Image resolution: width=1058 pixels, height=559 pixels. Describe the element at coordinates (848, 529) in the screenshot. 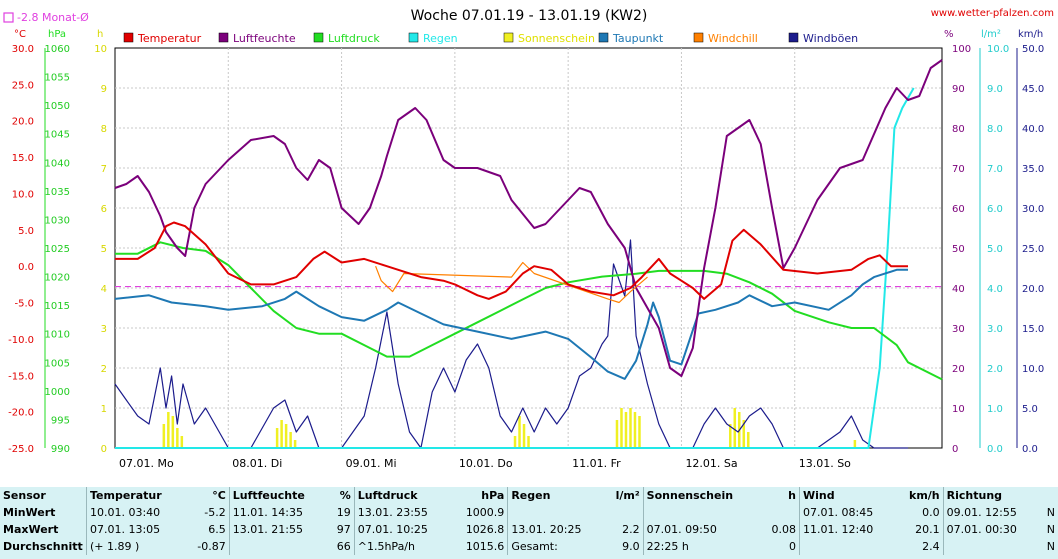

I see `cell: 11.01. 12:40` at that location.